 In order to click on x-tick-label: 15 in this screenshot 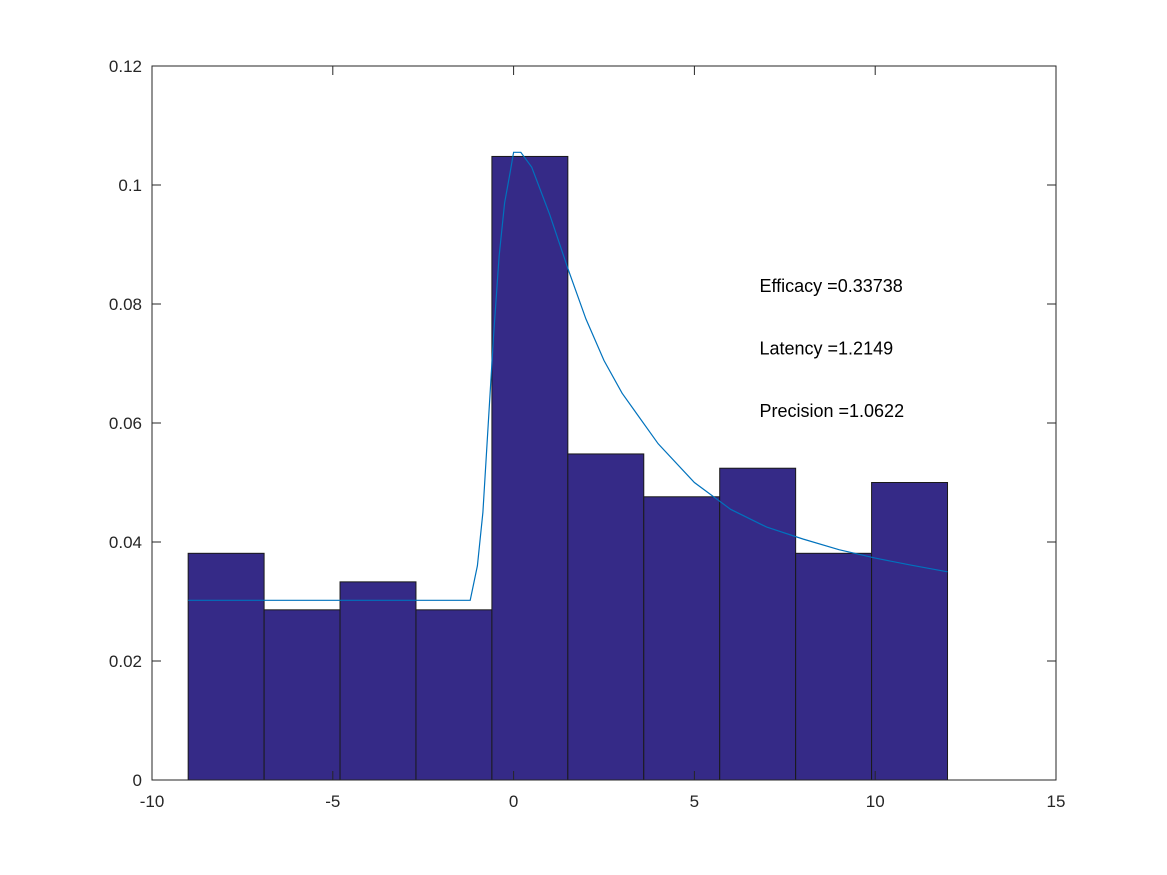, I will do `click(1056, 801)`.